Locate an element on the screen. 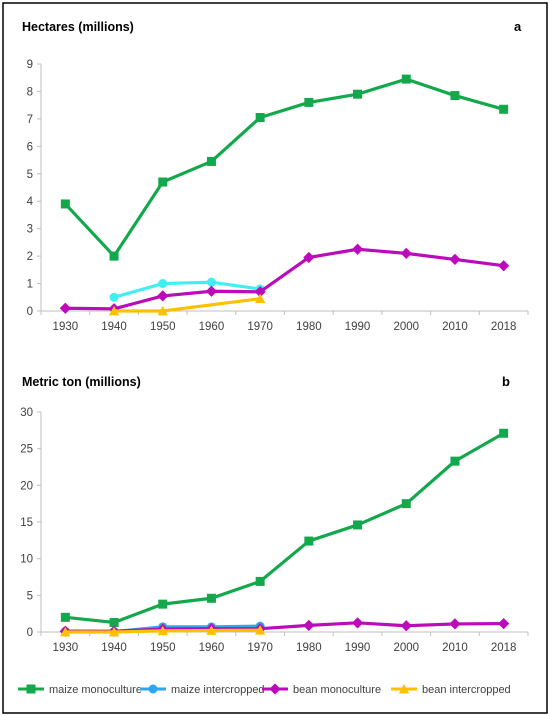  legend-label-bean-intercropped: bean intercropped is located at coordinates (466, 690).